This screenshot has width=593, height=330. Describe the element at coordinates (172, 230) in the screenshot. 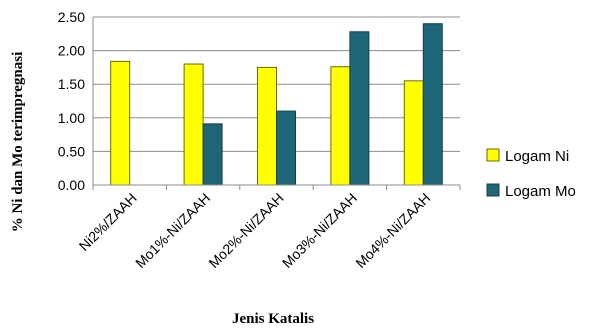

I see `x-tick-label: Mo1%-Ni/ZAAH` at that location.